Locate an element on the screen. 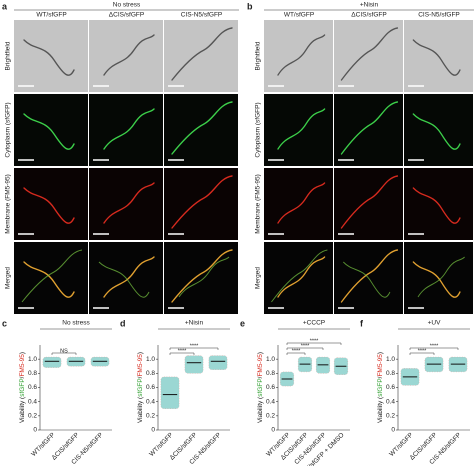 This screenshot has height=466, width=474. chart-title: +UV is located at coordinates (434, 323).